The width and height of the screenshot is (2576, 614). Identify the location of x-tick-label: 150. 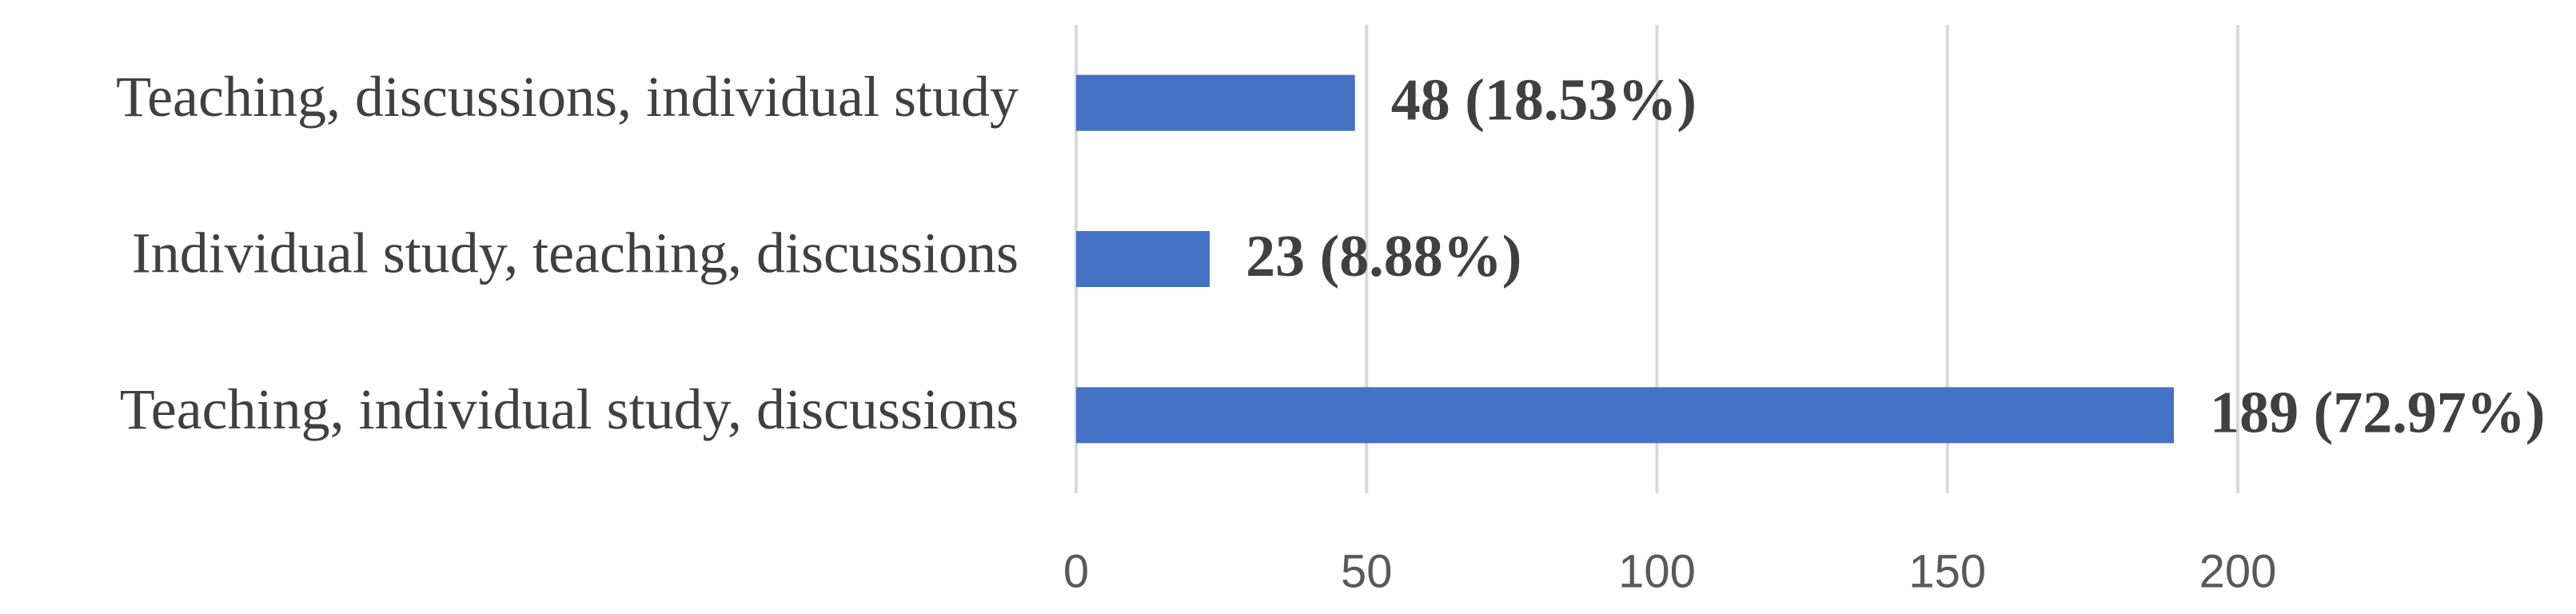
(1947, 571).